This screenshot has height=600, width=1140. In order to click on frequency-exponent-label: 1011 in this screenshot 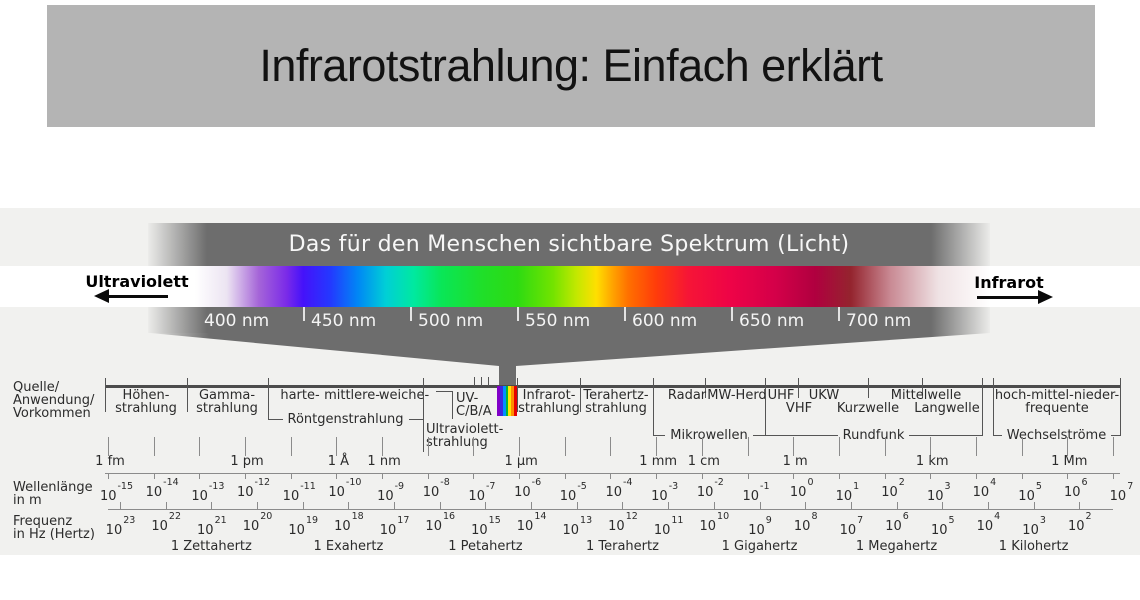, I will do `click(668, 526)`.